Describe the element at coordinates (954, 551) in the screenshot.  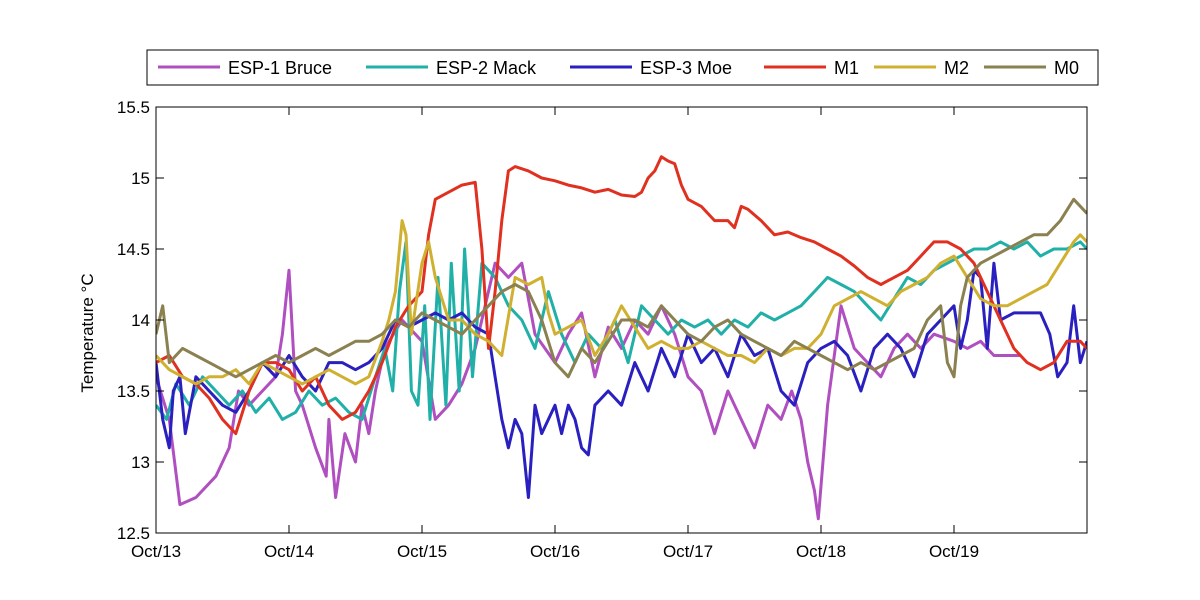
I see `x-tick-label: Oct/19` at that location.